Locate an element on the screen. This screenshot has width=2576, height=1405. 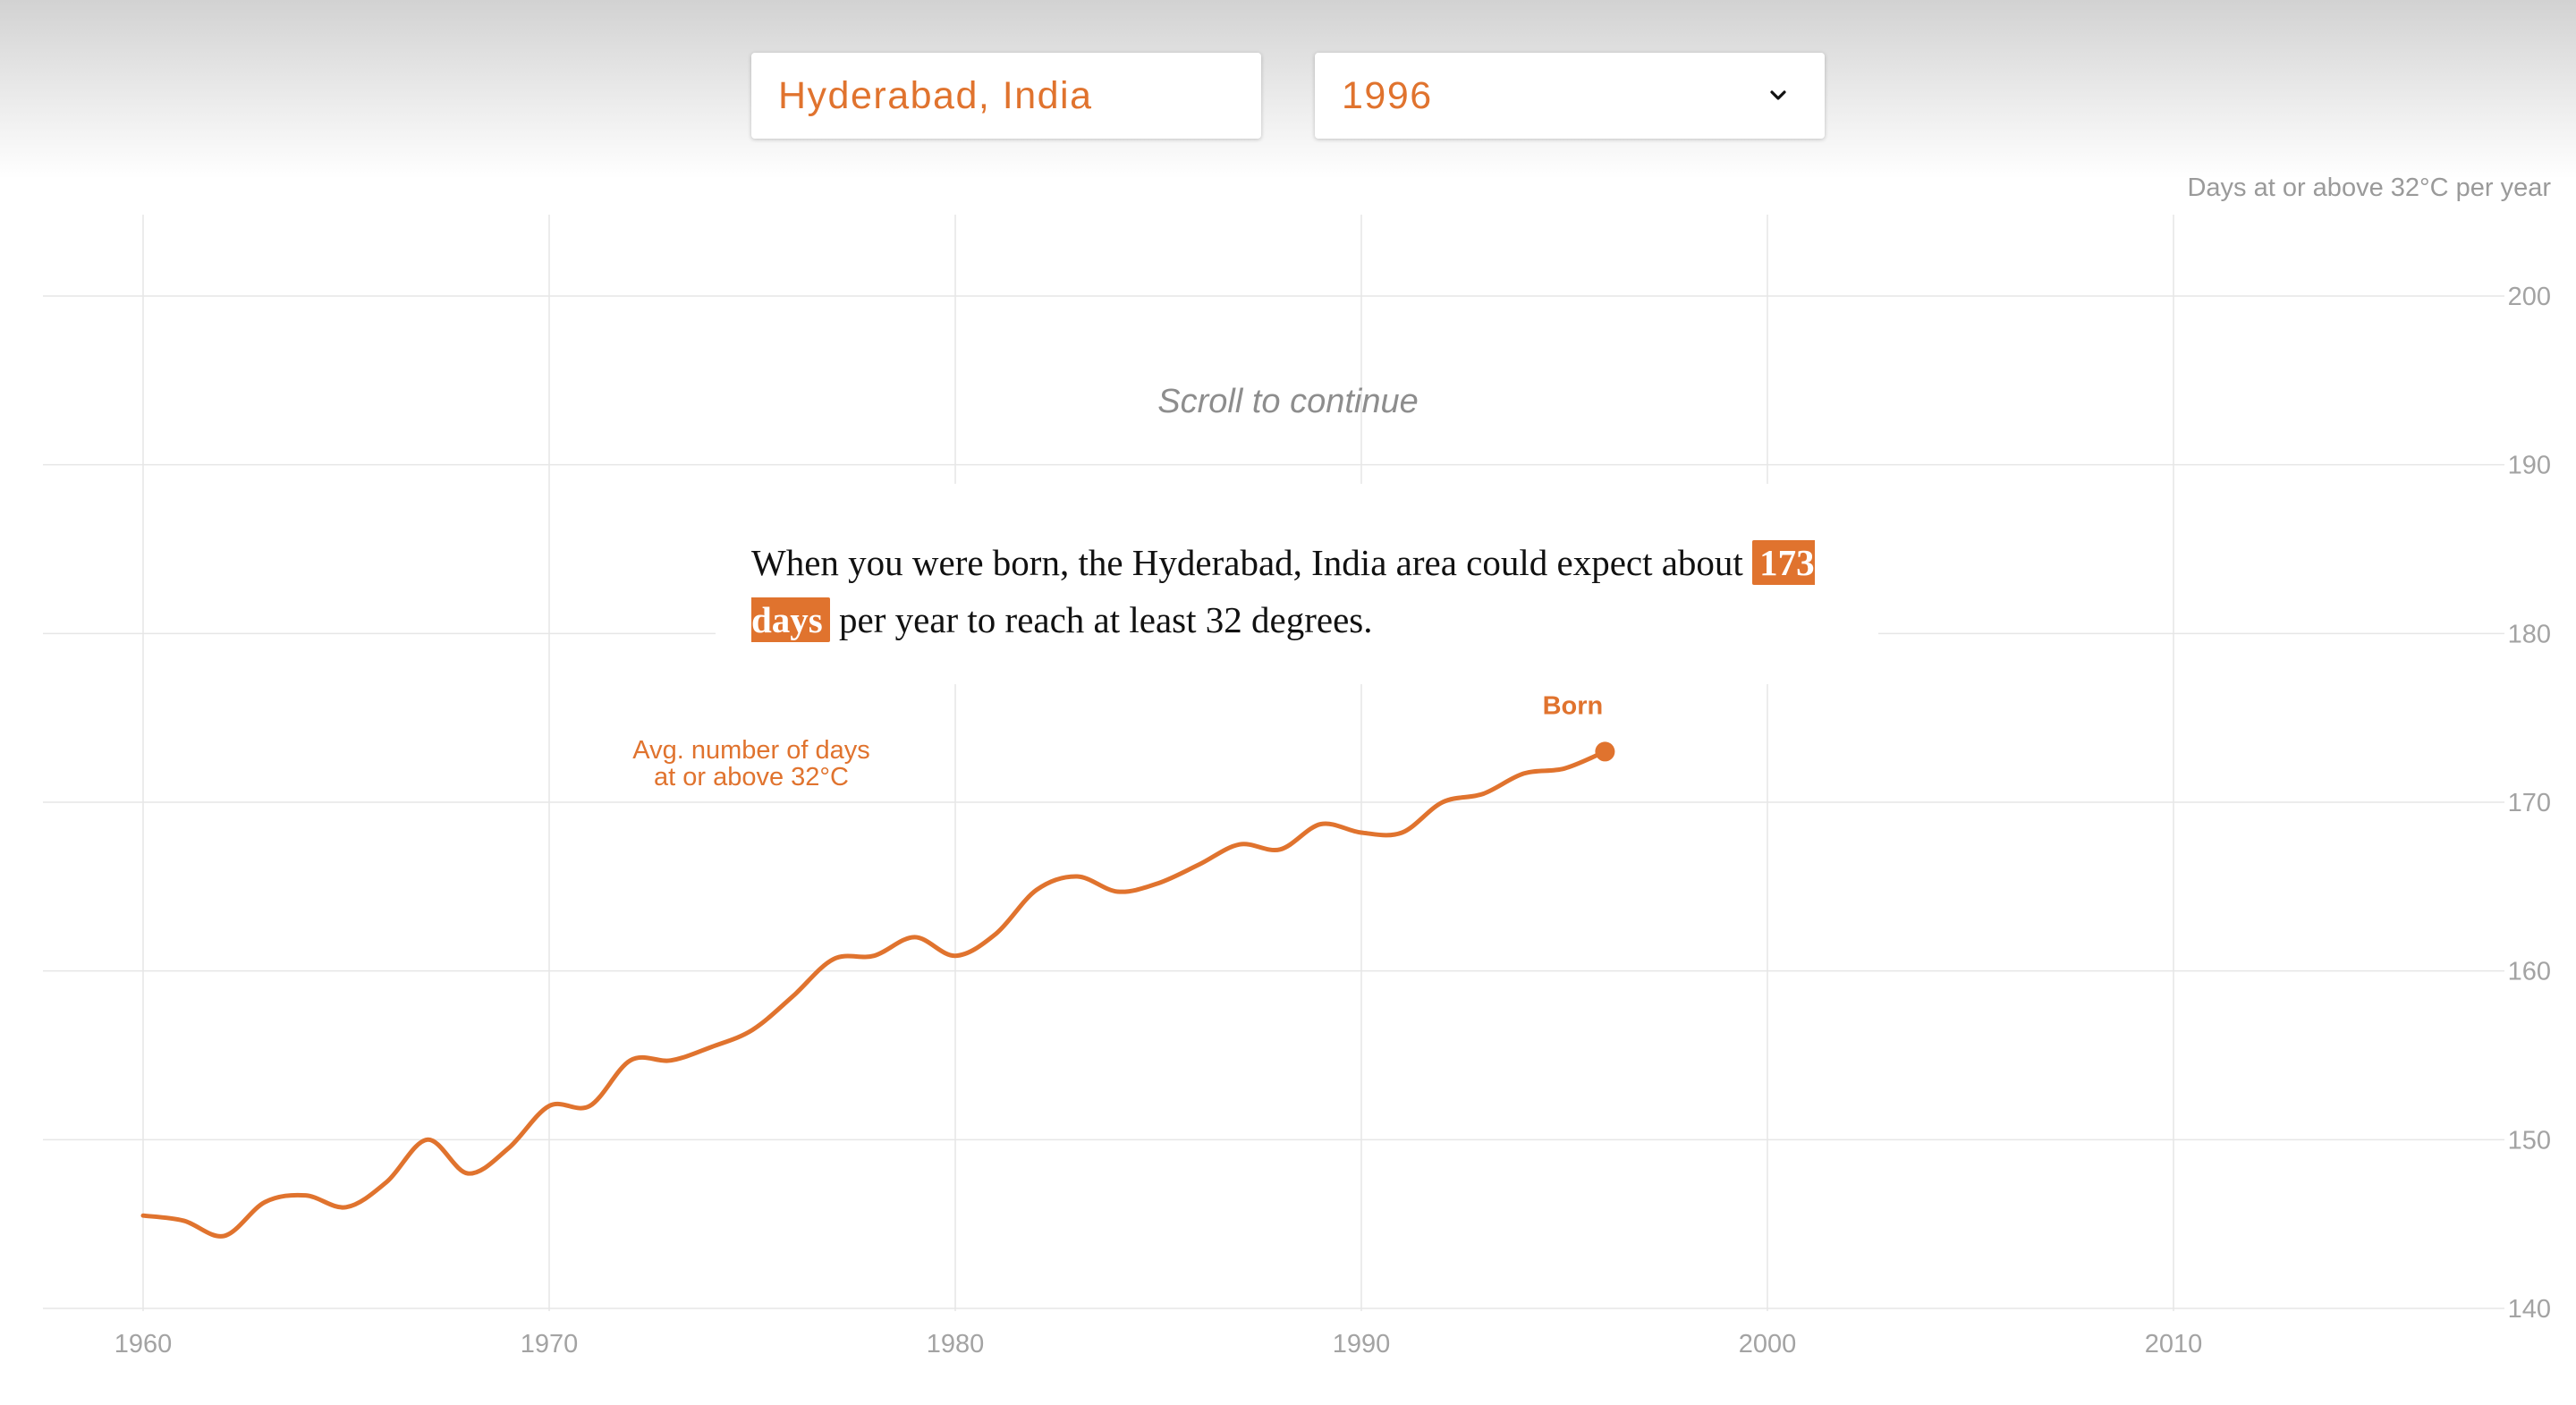
y-tick-label: 160 is located at coordinates (2529, 972).